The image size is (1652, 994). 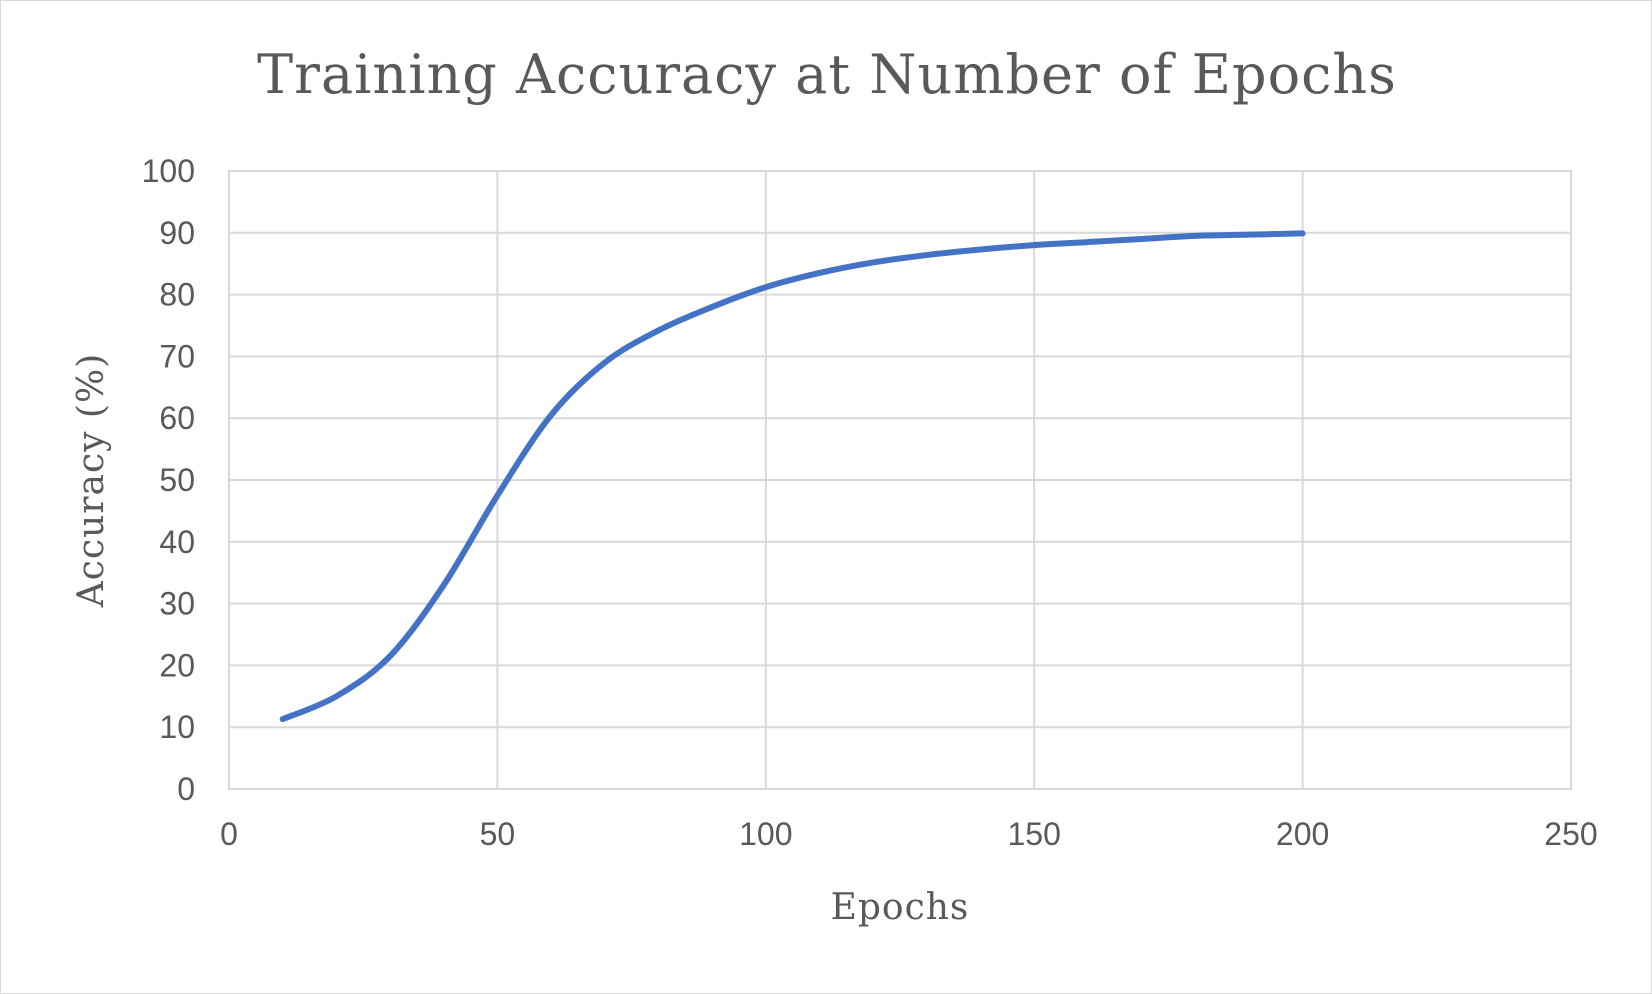 I want to click on x-tick-label: 100, so click(x=765, y=834).